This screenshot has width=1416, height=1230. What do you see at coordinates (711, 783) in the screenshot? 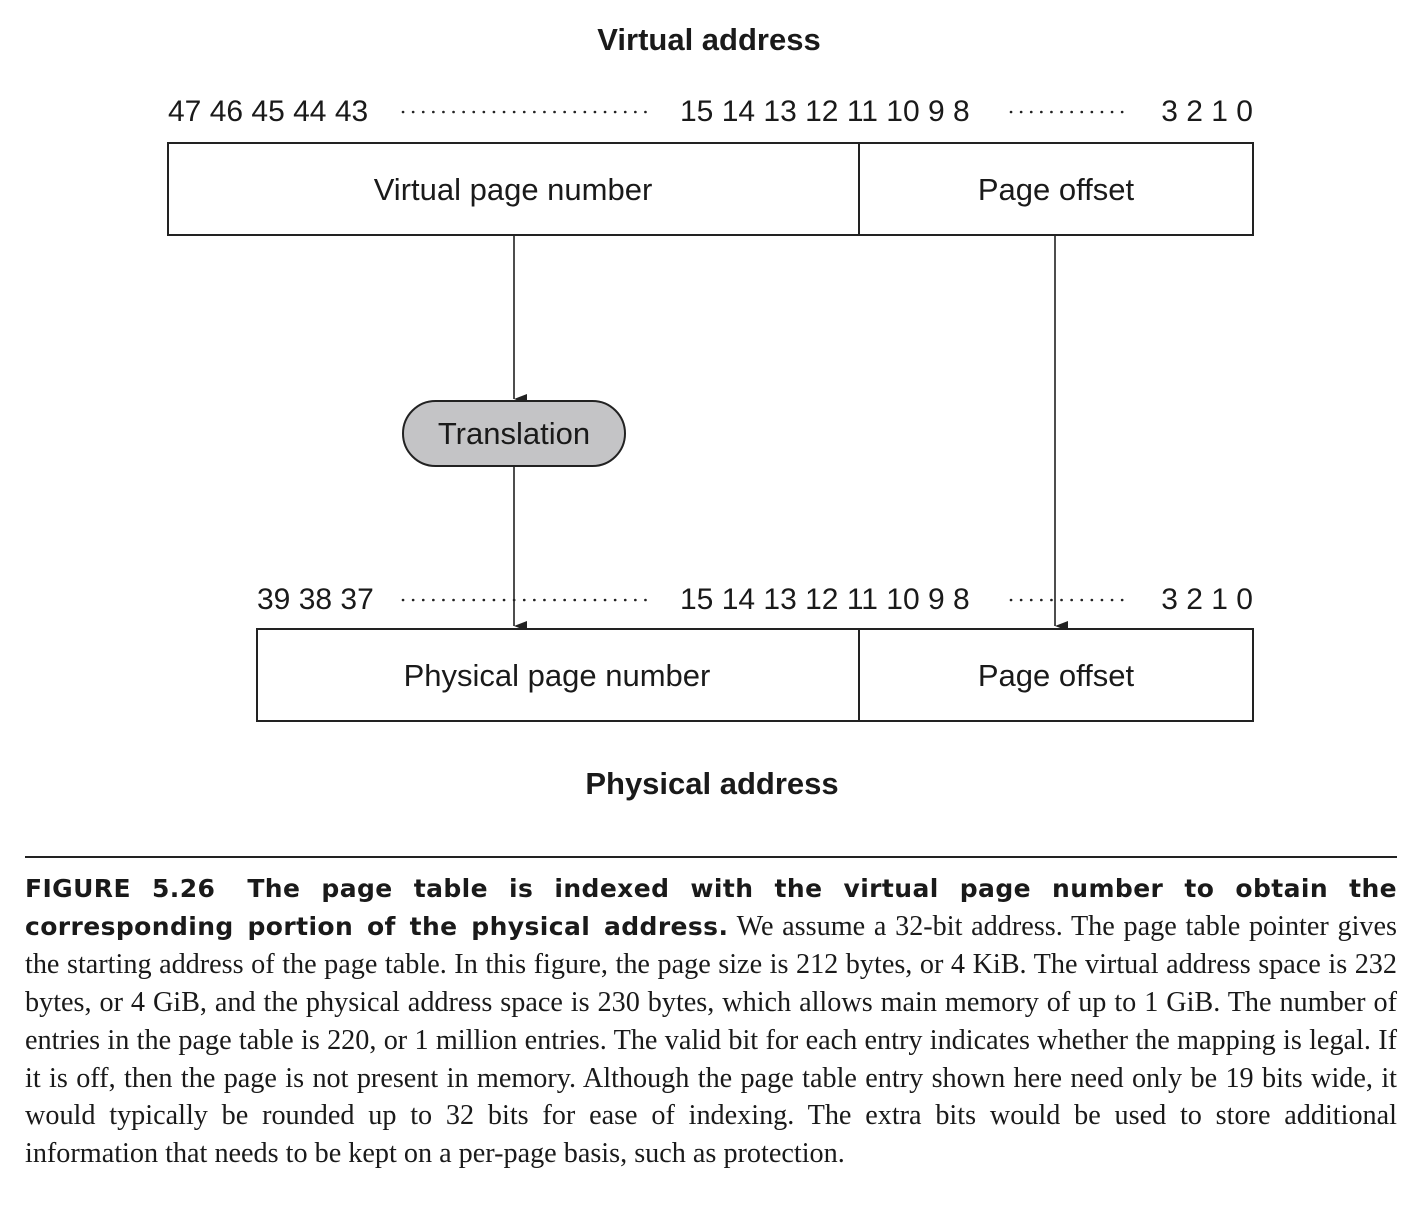
I see `physical-address-title: Physical address` at bounding box center [711, 783].